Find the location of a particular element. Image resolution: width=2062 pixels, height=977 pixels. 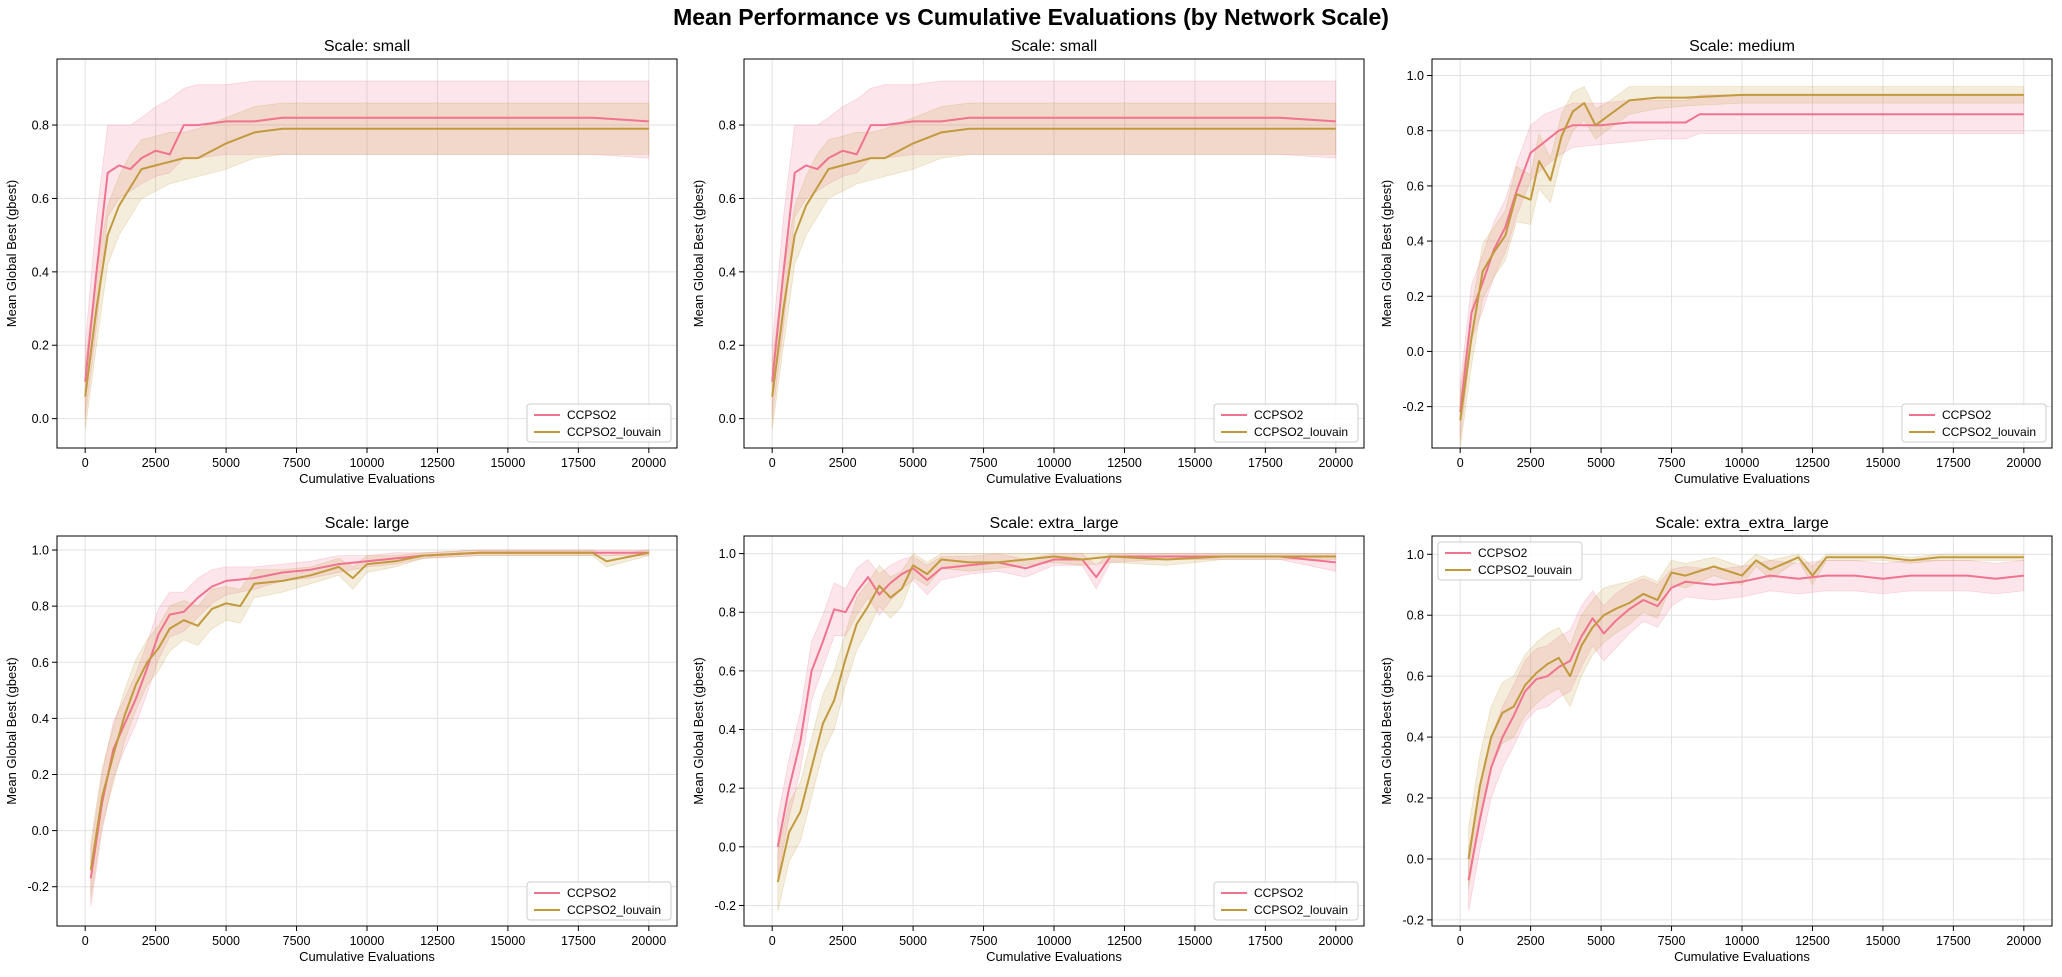

chart-title: Scale: large is located at coordinates (367, 523).